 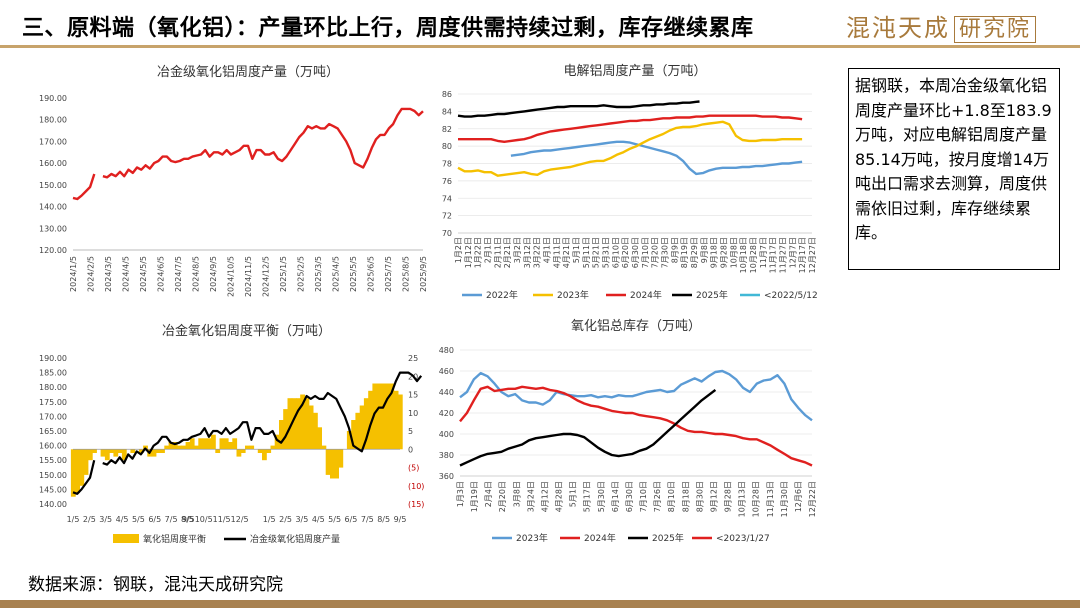 What do you see at coordinates (247, 433) in the screenshot?
I see `series-line-output` at bounding box center [247, 433].